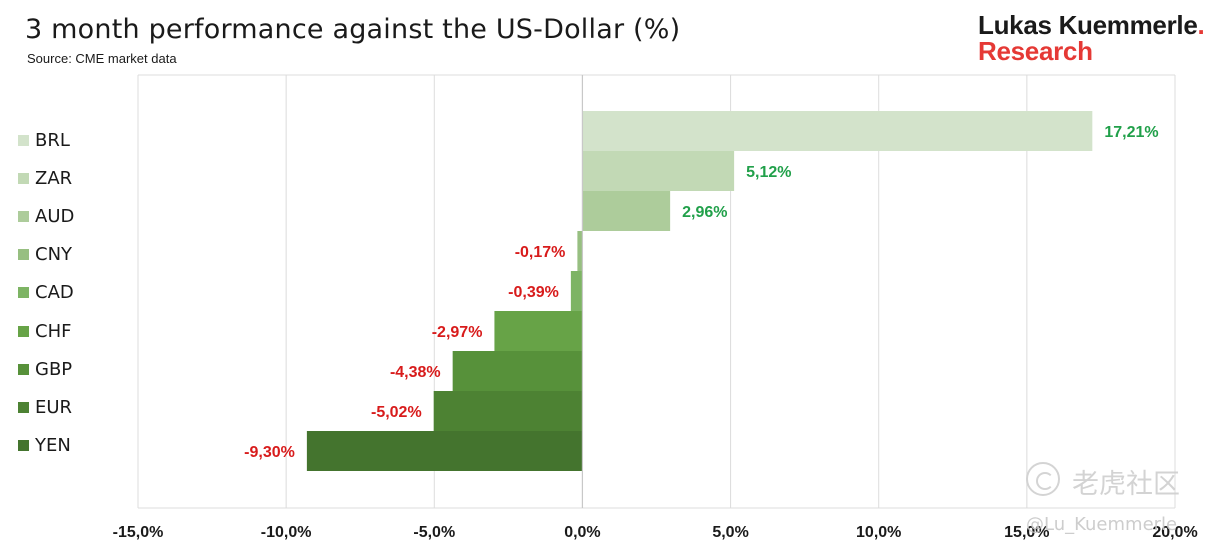 Image resolution: width=1221 pixels, height=551 pixels. I want to click on legend-item-chf: CHF, so click(46, 331).